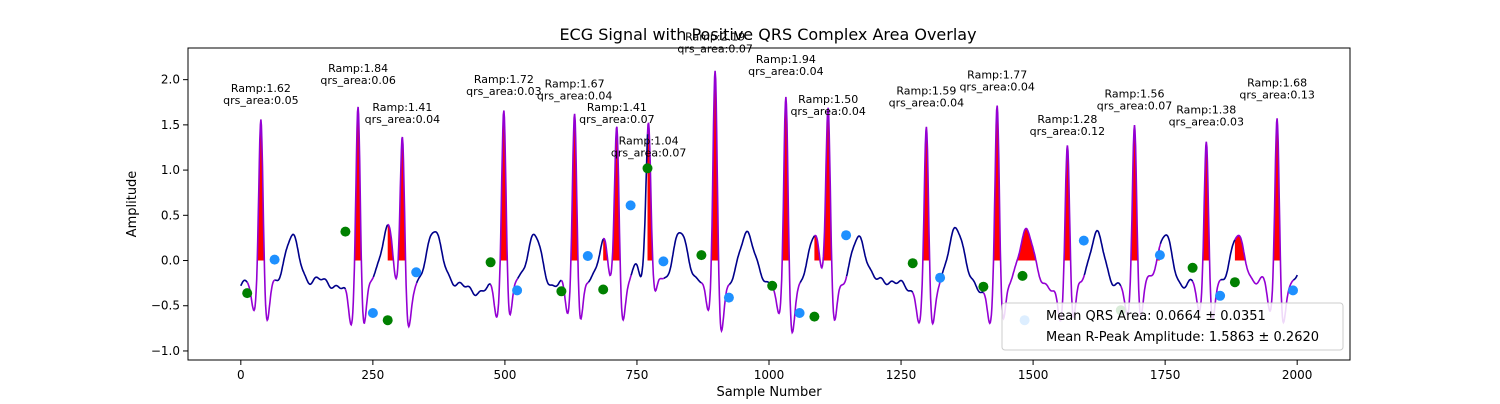 The width and height of the screenshot is (1500, 404). What do you see at coordinates (617, 107) in the screenshot?
I see `r-peak-amplitude-label-6: Ramp:1.41` at bounding box center [617, 107].